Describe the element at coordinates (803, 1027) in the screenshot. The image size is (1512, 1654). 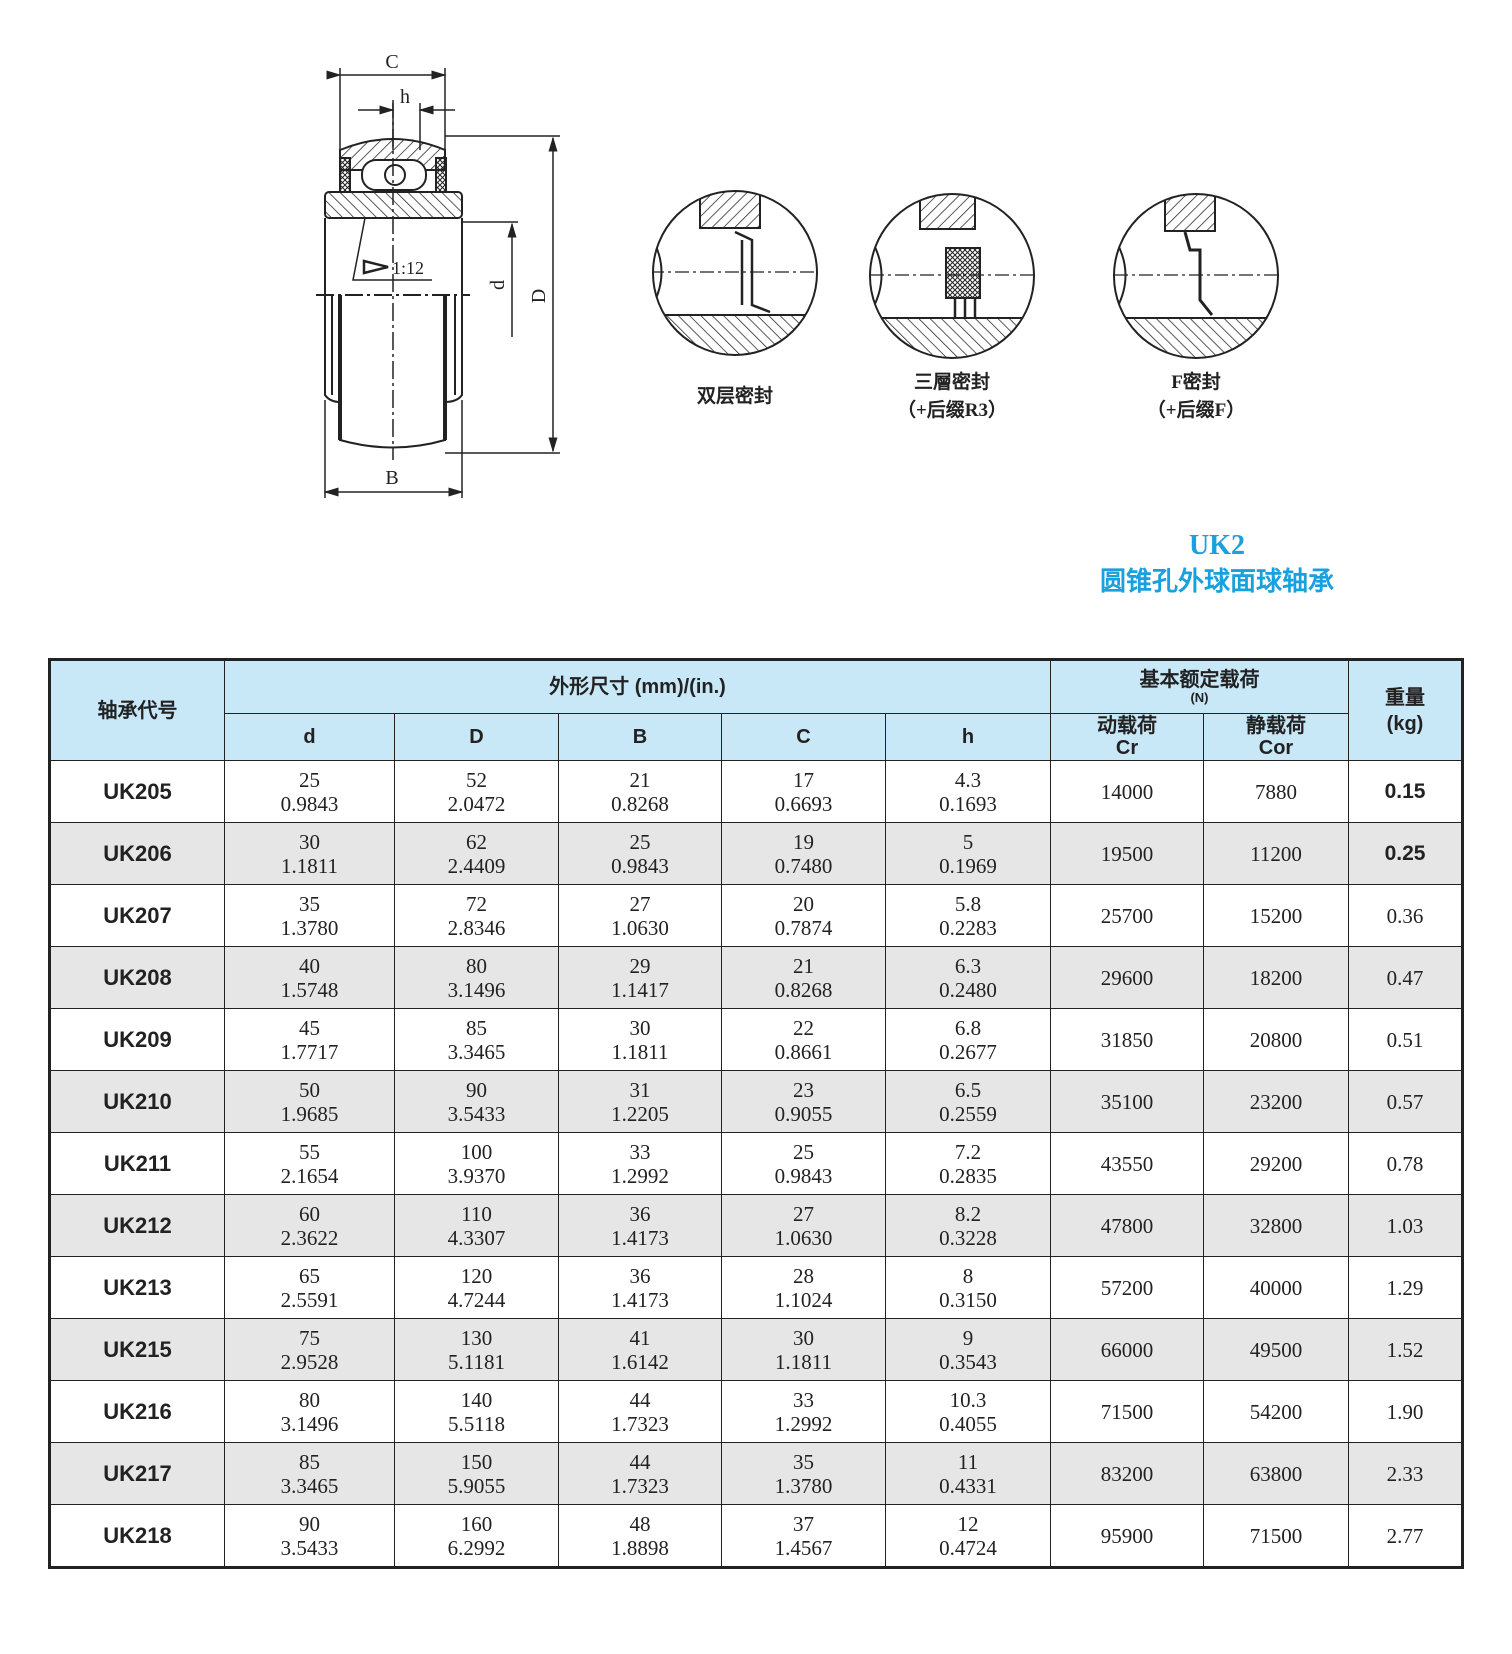
I see `cell-mm: 22` at that location.